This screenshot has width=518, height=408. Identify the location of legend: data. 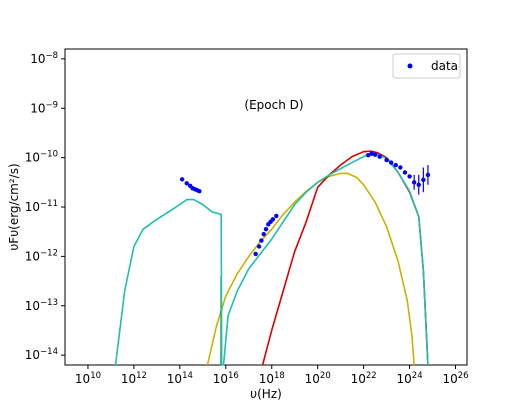
(426, 66).